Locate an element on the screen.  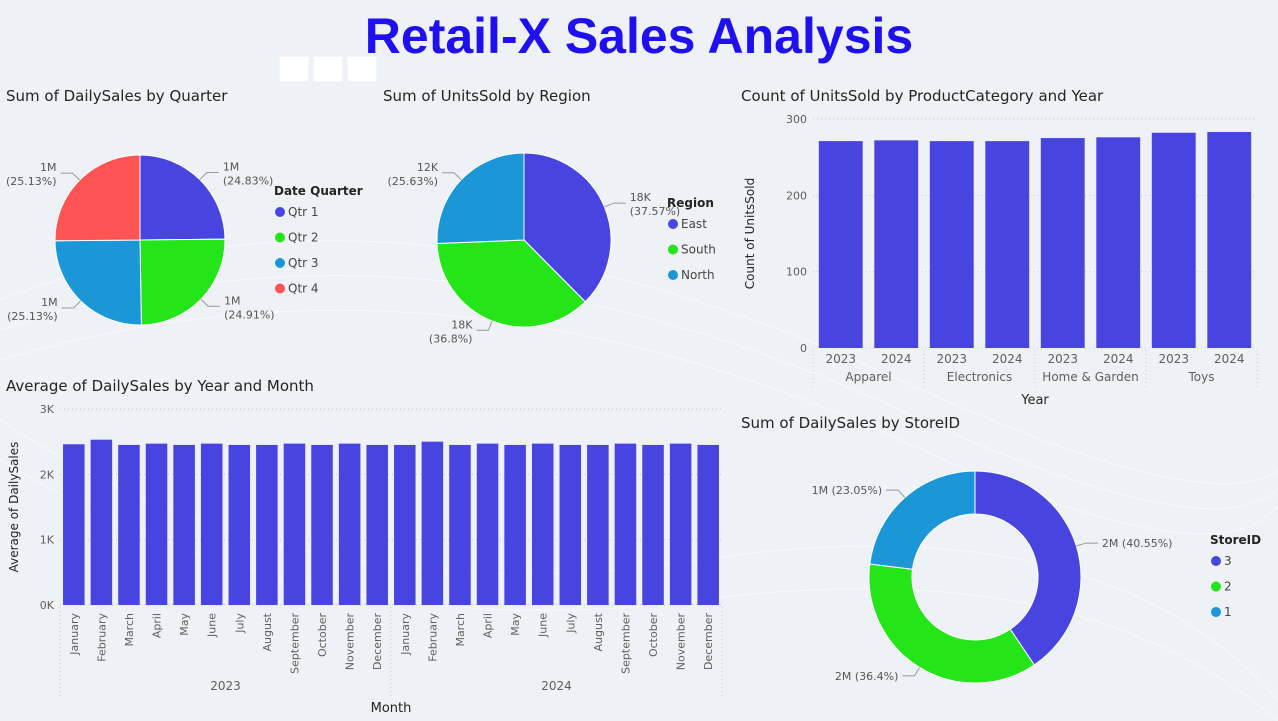
legend-item: Qtr 2 is located at coordinates (303, 238).